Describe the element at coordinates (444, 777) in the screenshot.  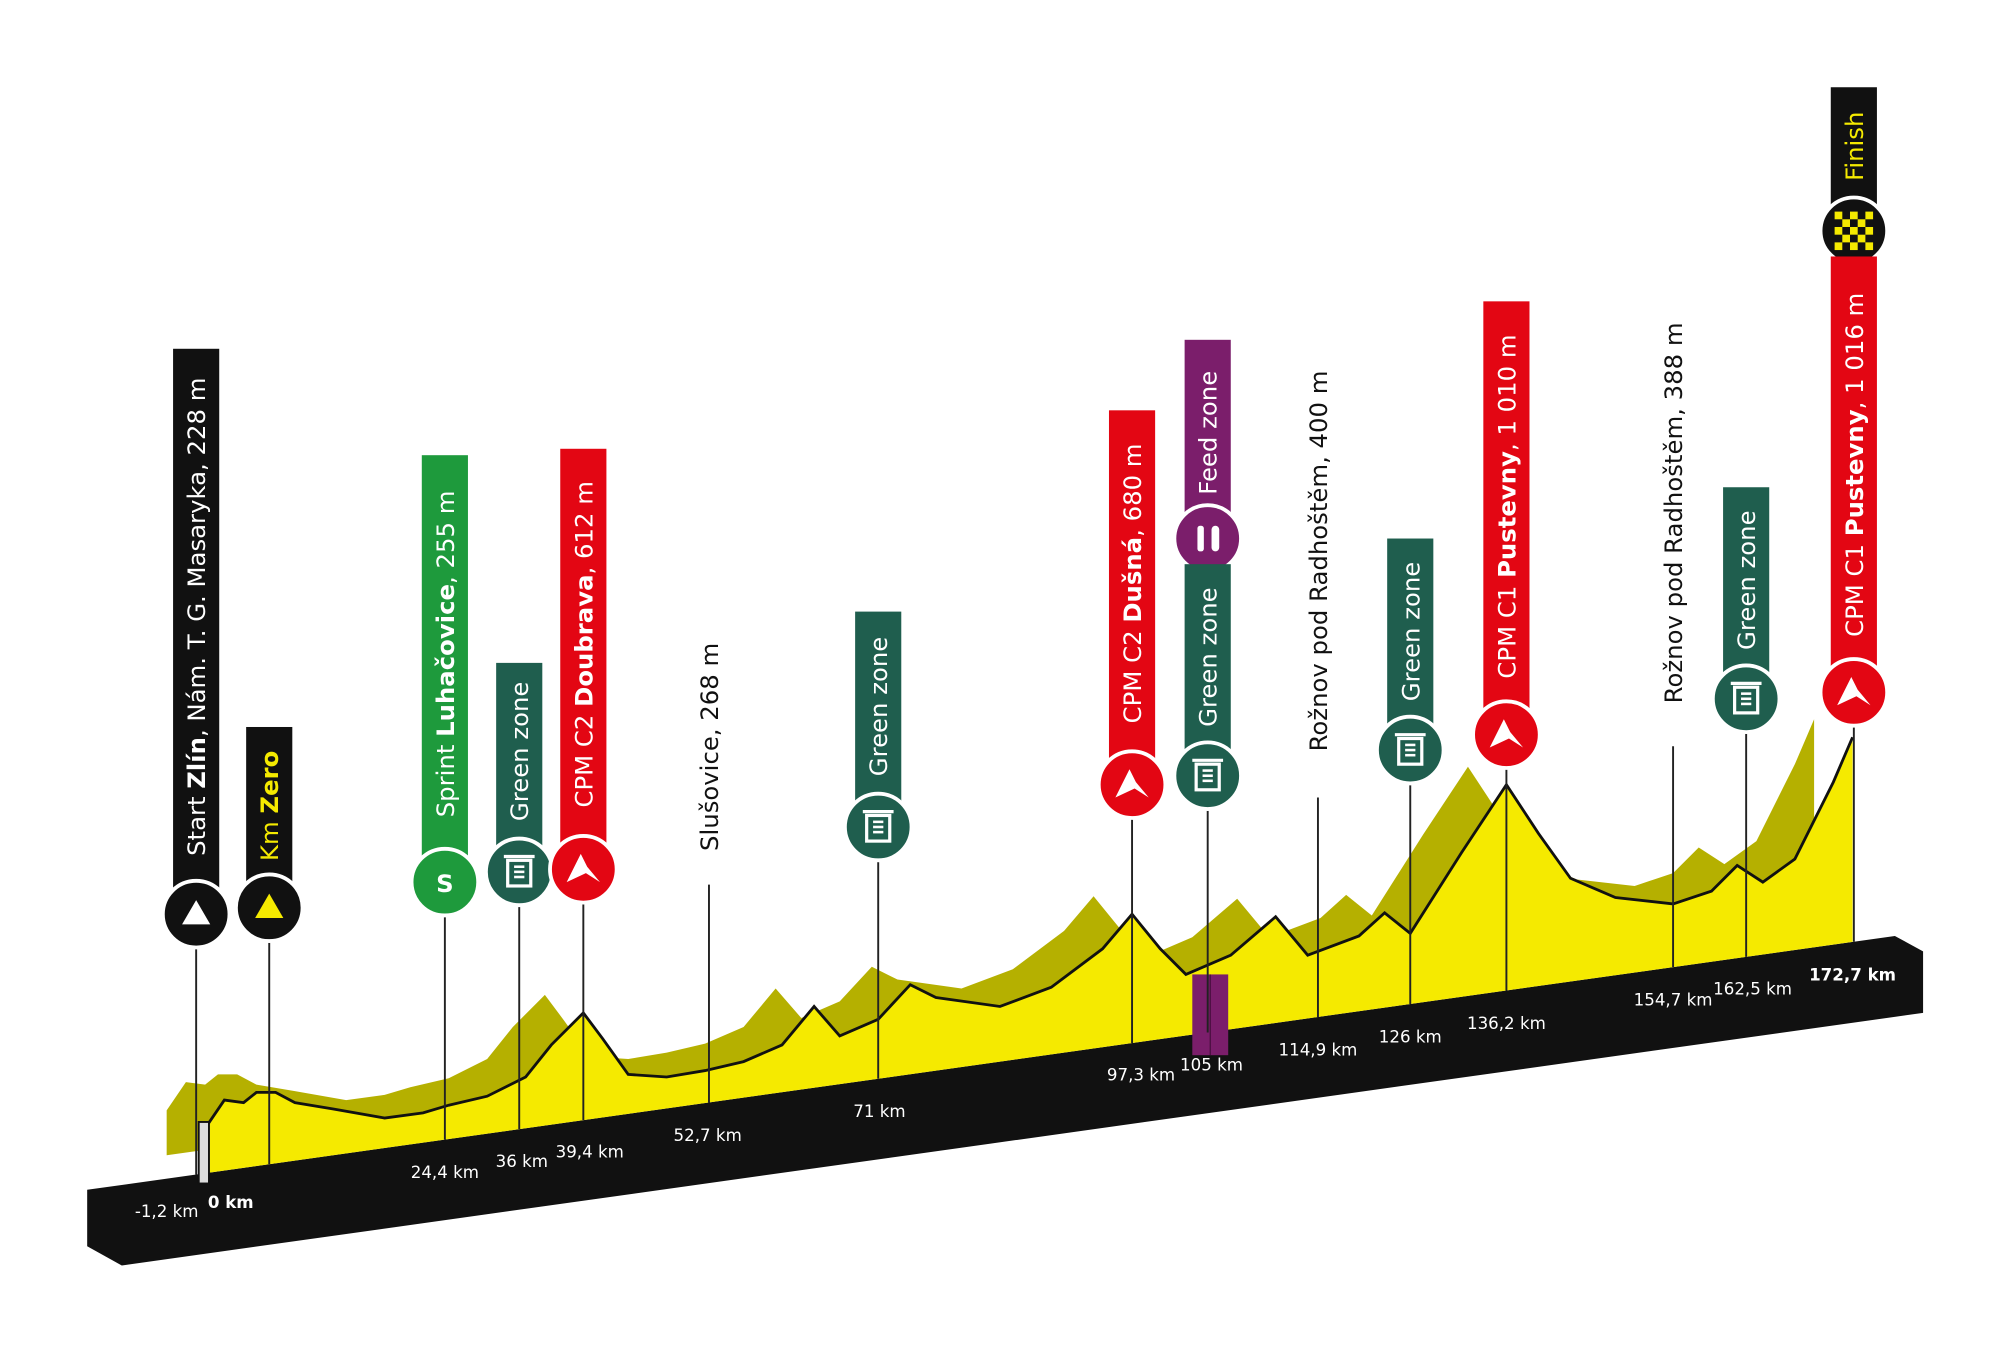
I see `label-part: Sprint` at that location.